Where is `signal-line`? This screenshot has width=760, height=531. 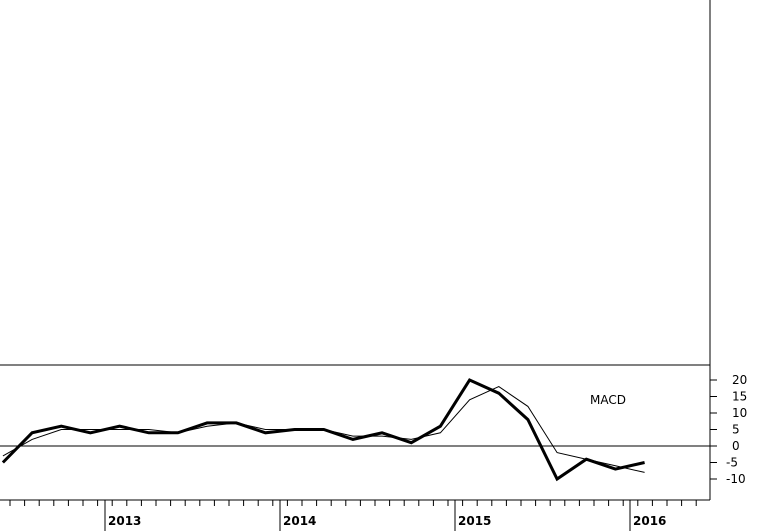 signal-line is located at coordinates (323, 429).